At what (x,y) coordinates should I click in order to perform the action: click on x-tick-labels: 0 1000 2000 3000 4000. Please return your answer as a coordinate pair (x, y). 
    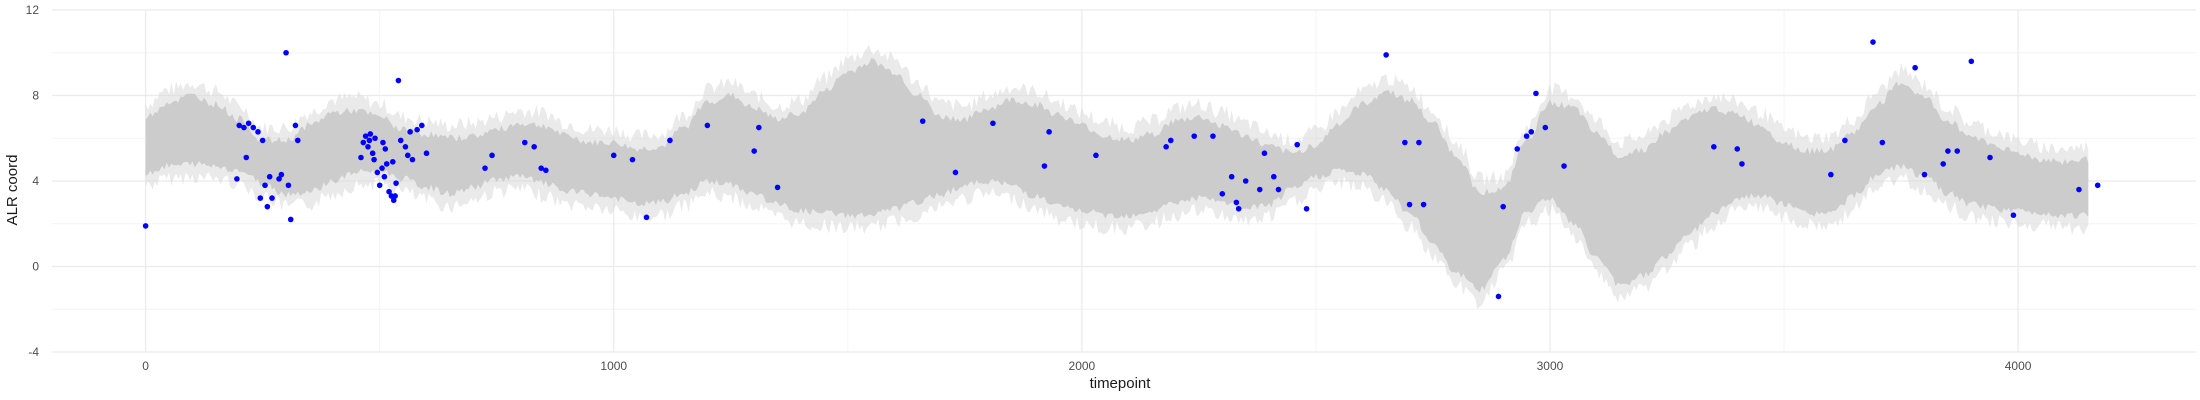
    Looking at the image, I should click on (1087, 366).